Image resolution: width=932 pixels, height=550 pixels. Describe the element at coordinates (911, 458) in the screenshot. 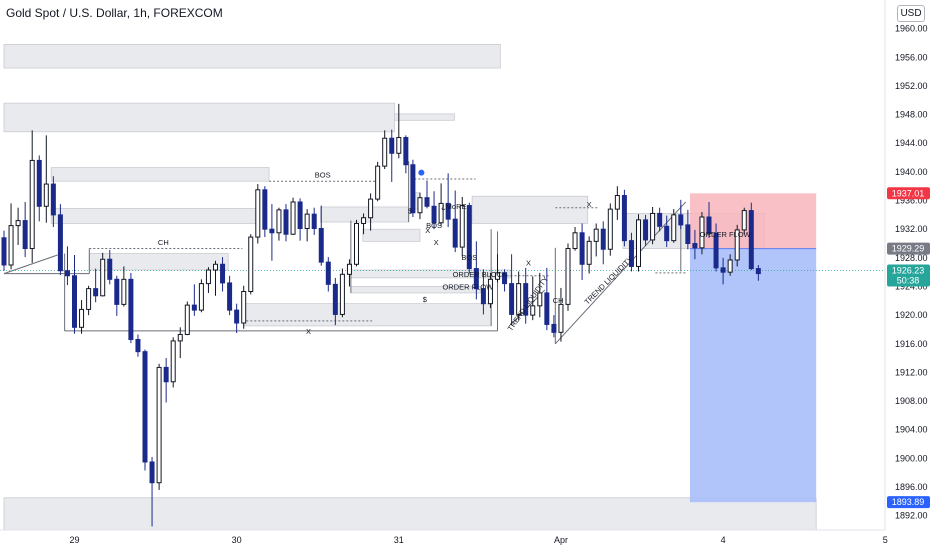

I see `price-tick-label: 1900.00` at that location.